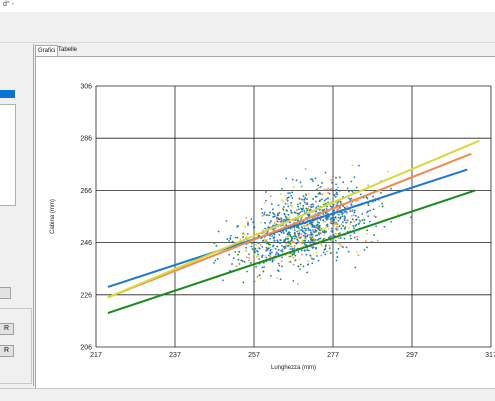  What do you see at coordinates (16, 346) in the screenshot?
I see `options-group: R R` at bounding box center [16, 346].